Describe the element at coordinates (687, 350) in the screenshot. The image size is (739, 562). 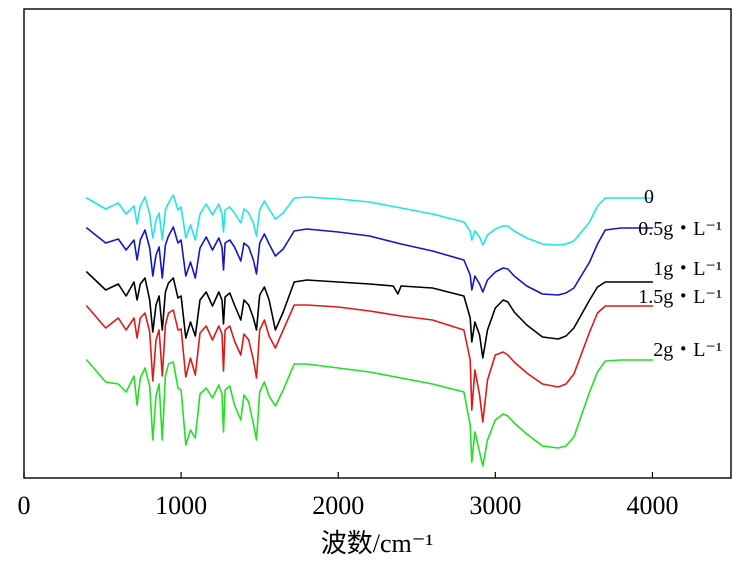
I see `legend-label-4: 2g・L⁻¹` at that location.